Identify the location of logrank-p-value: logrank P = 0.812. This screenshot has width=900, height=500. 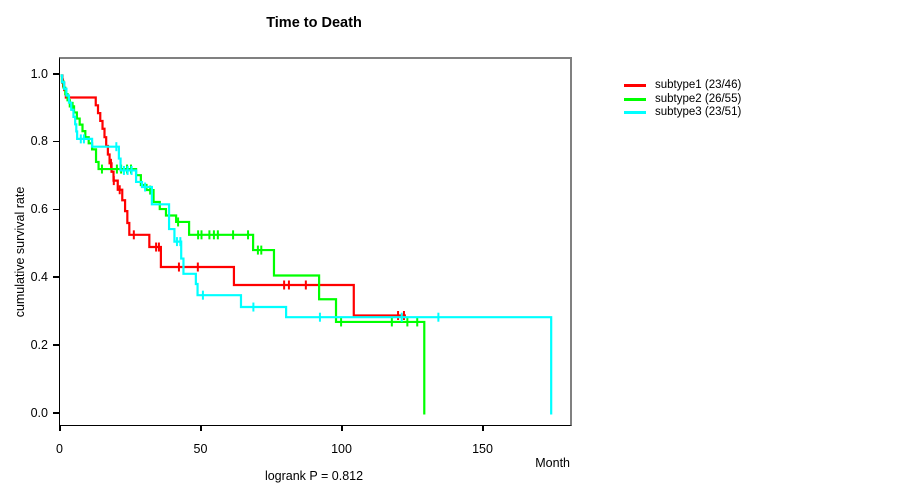
(314, 476).